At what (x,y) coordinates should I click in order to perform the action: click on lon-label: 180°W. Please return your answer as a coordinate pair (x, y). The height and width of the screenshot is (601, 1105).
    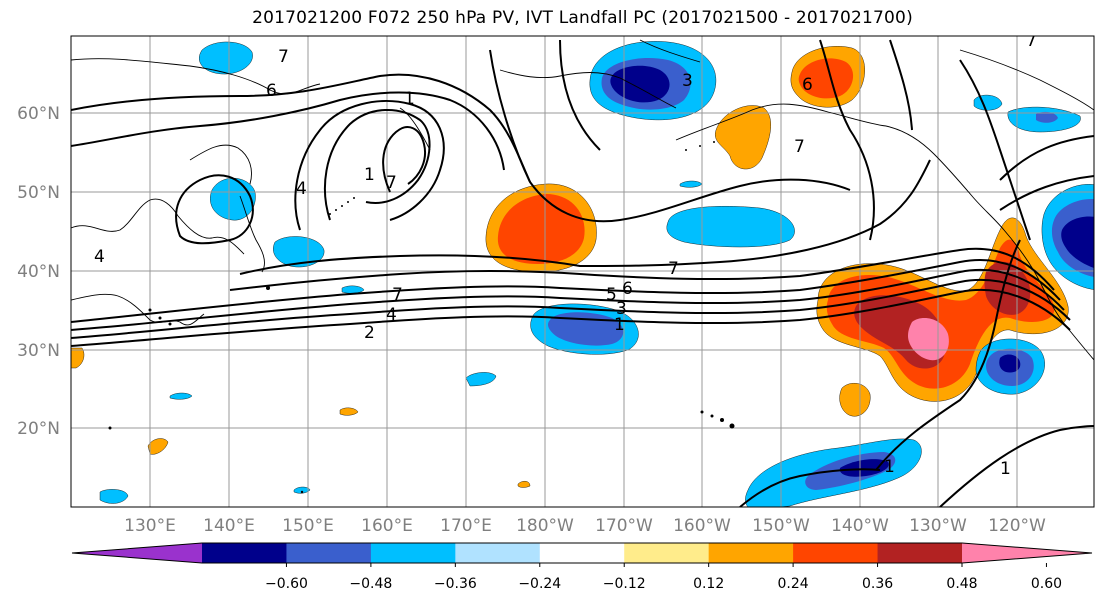
    Looking at the image, I should click on (545, 526).